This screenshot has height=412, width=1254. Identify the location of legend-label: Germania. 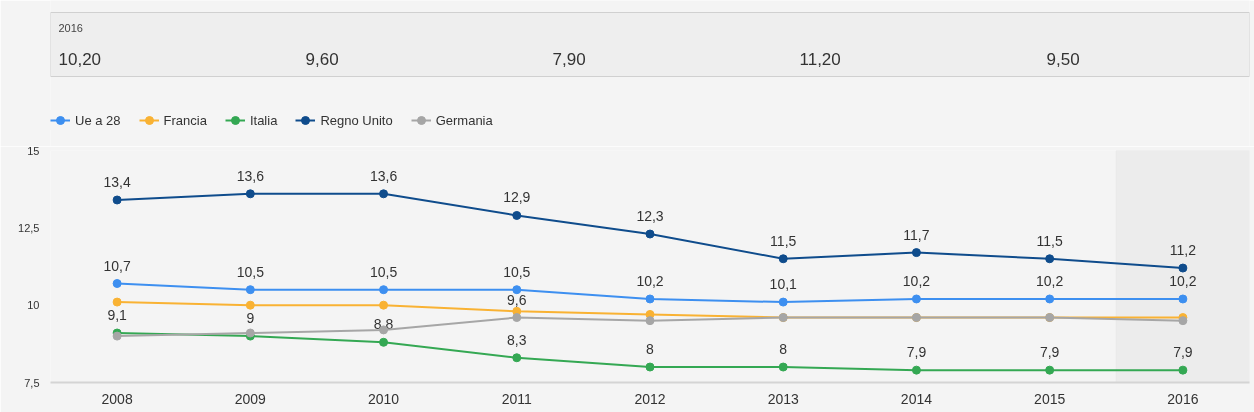
(464, 120).